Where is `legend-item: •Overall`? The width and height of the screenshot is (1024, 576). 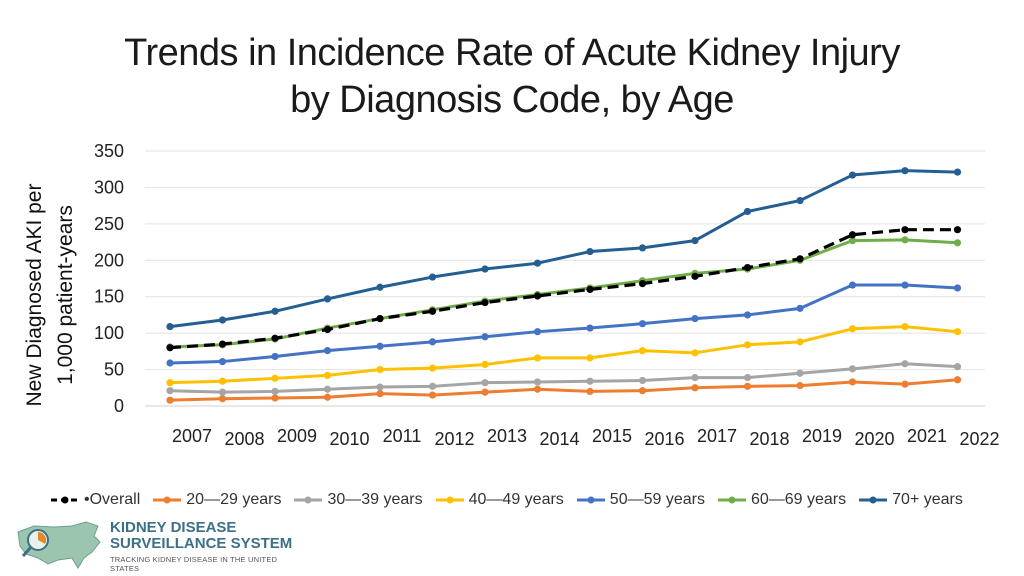 legend-item: •Overall is located at coordinates (95, 500).